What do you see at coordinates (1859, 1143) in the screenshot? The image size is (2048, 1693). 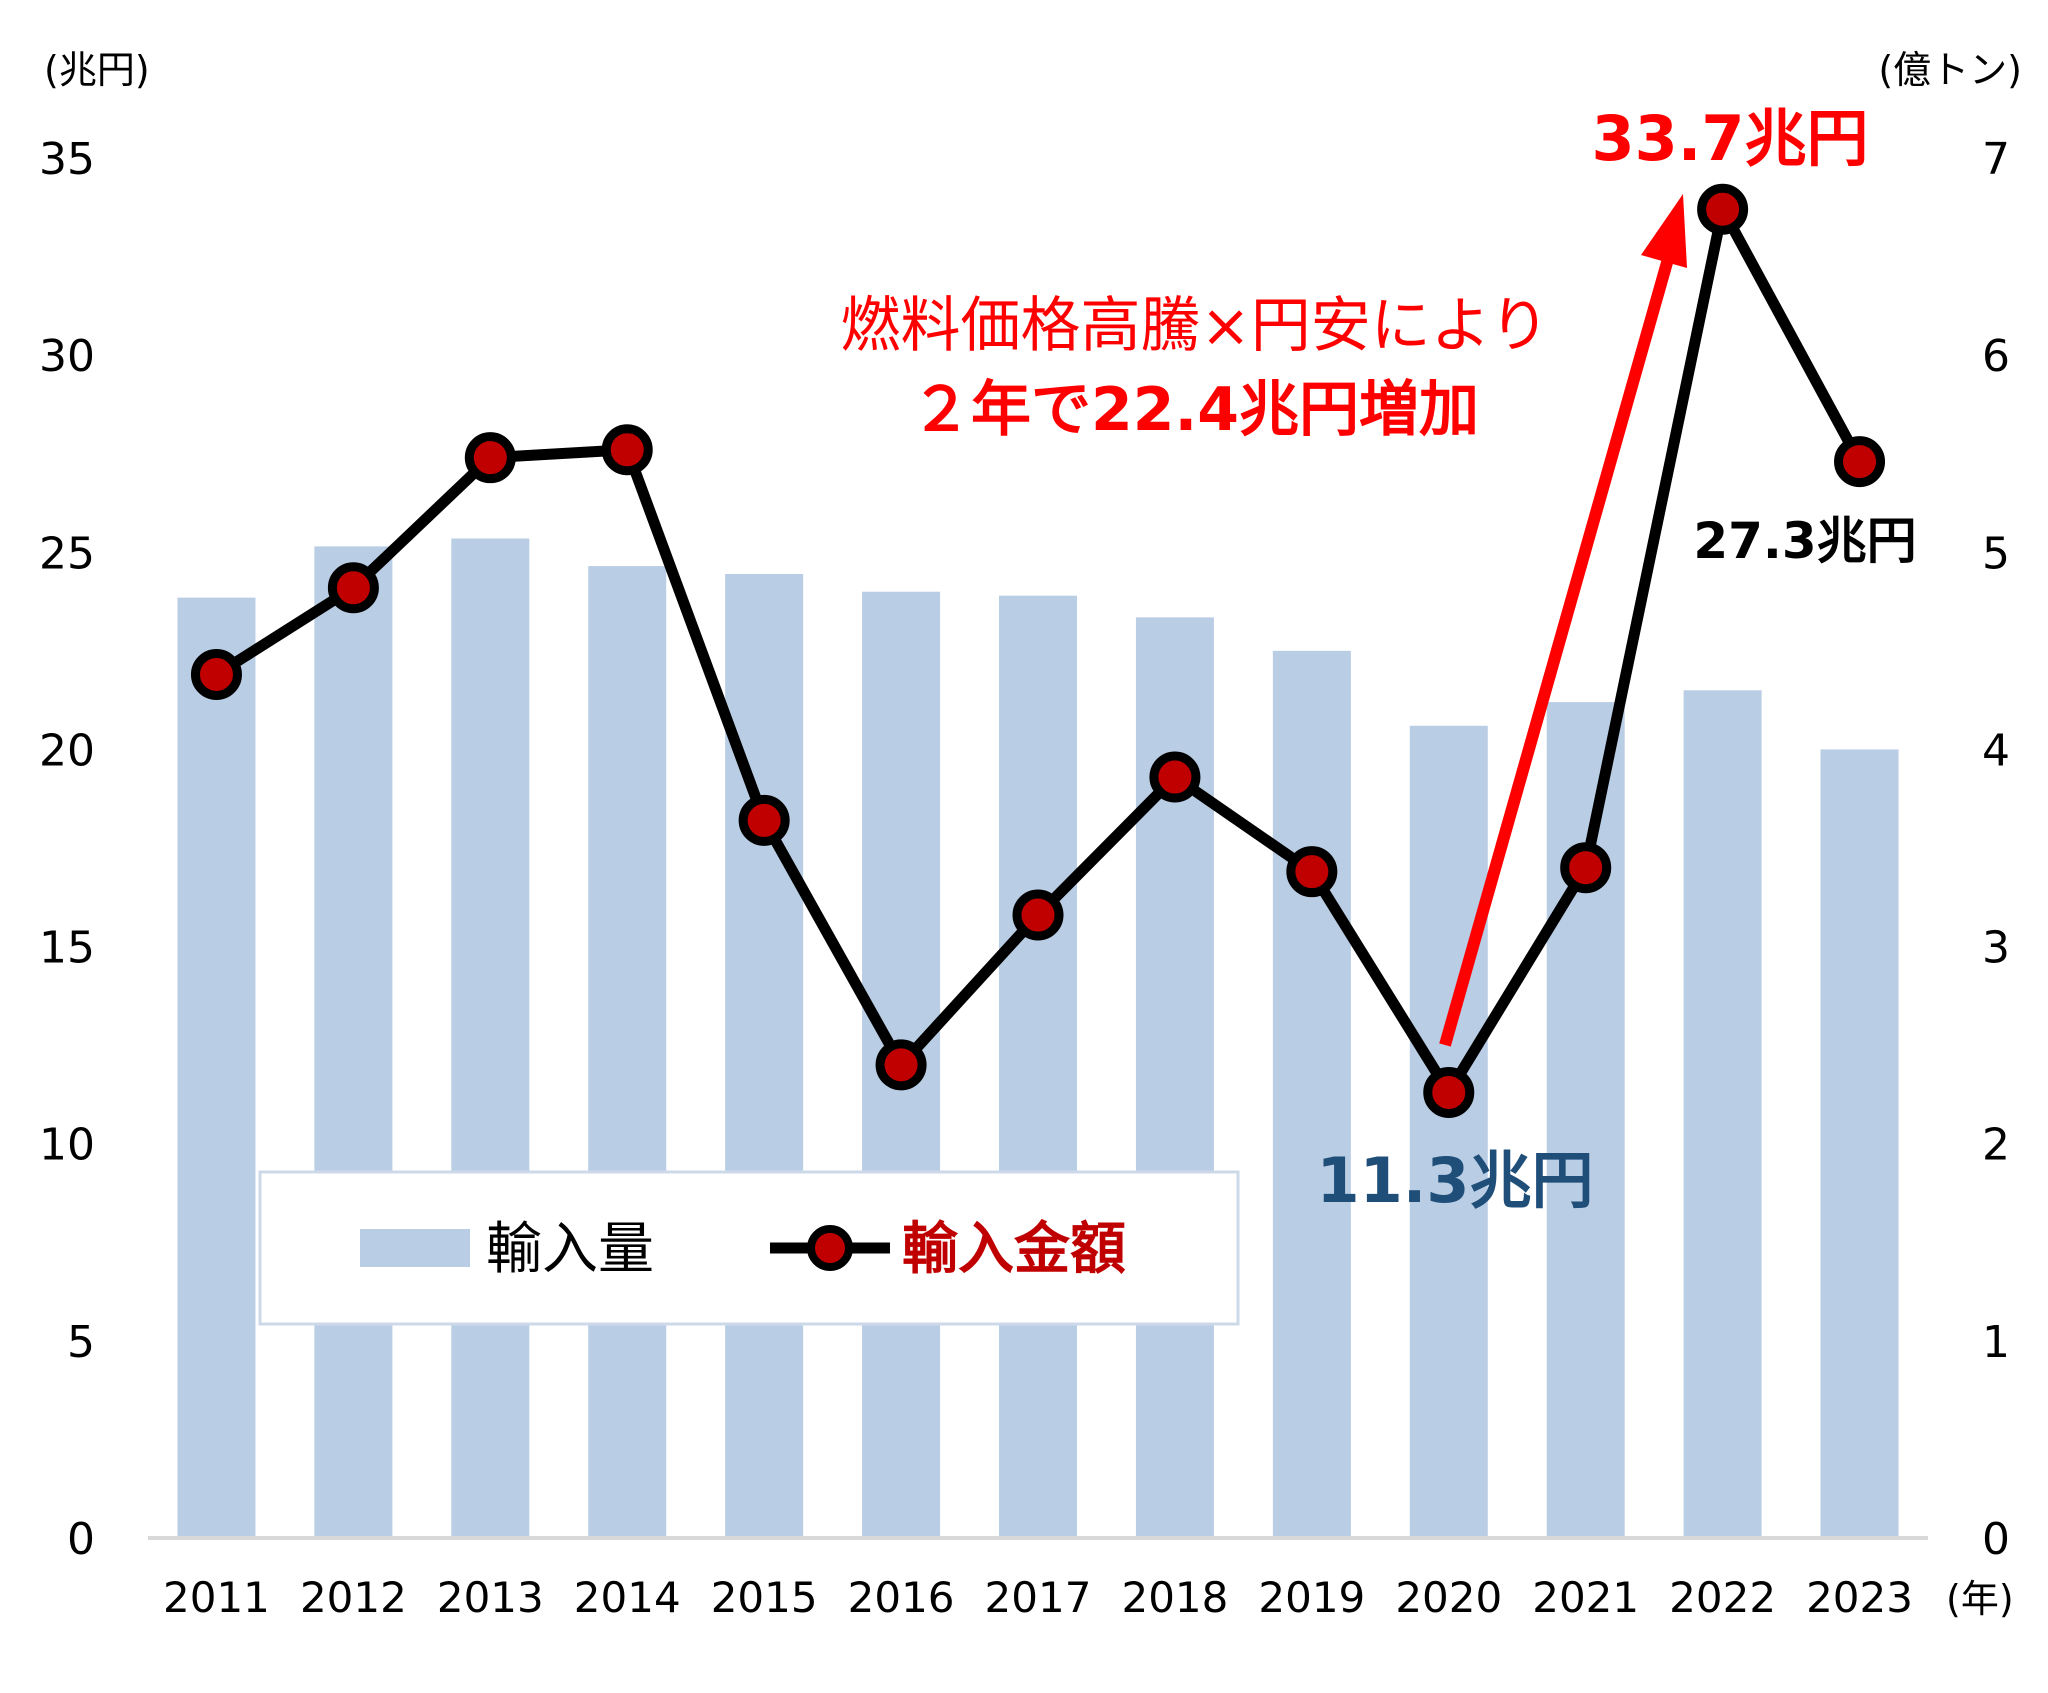 I see `bar-2023` at bounding box center [1859, 1143].